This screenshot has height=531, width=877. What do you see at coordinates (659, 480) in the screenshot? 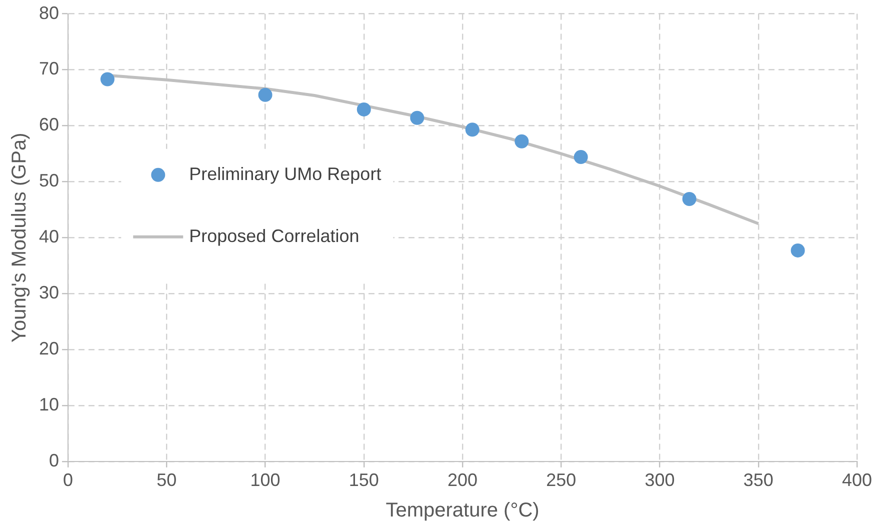
I see `x-tick-label: 300` at bounding box center [659, 480].